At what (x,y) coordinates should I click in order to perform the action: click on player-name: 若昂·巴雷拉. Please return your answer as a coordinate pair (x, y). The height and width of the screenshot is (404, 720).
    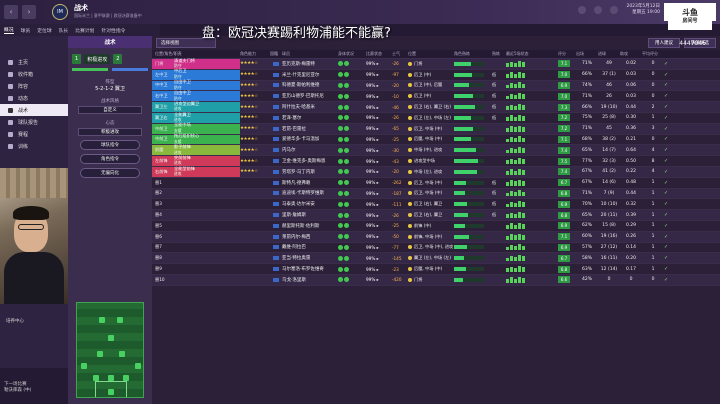
    Looking at the image, I should click on (294, 129).